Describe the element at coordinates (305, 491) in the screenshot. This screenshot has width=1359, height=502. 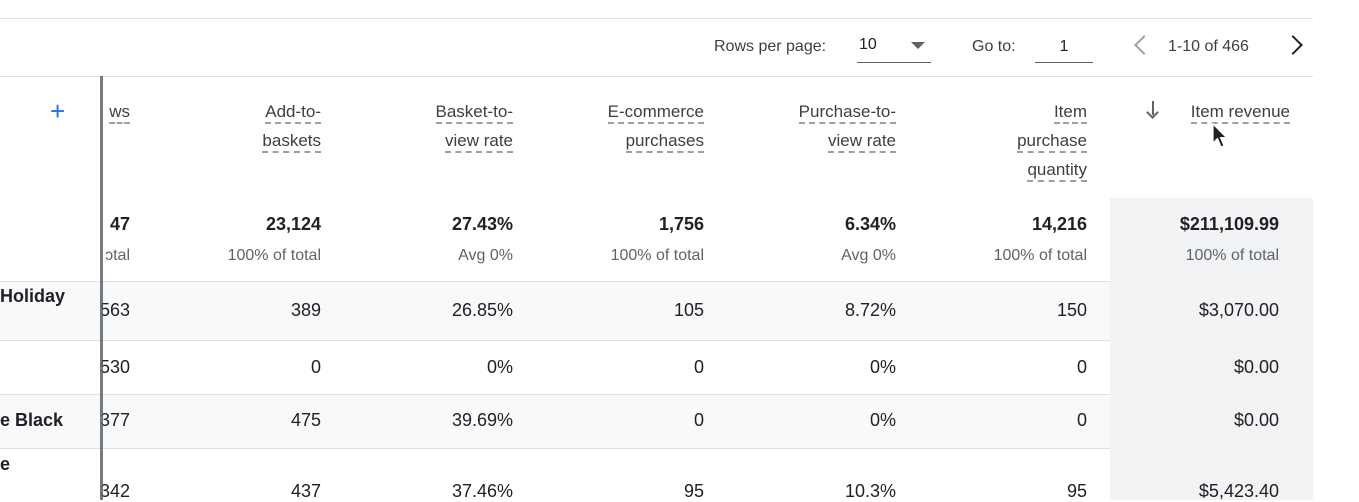
I see `table-cell: 437` at that location.